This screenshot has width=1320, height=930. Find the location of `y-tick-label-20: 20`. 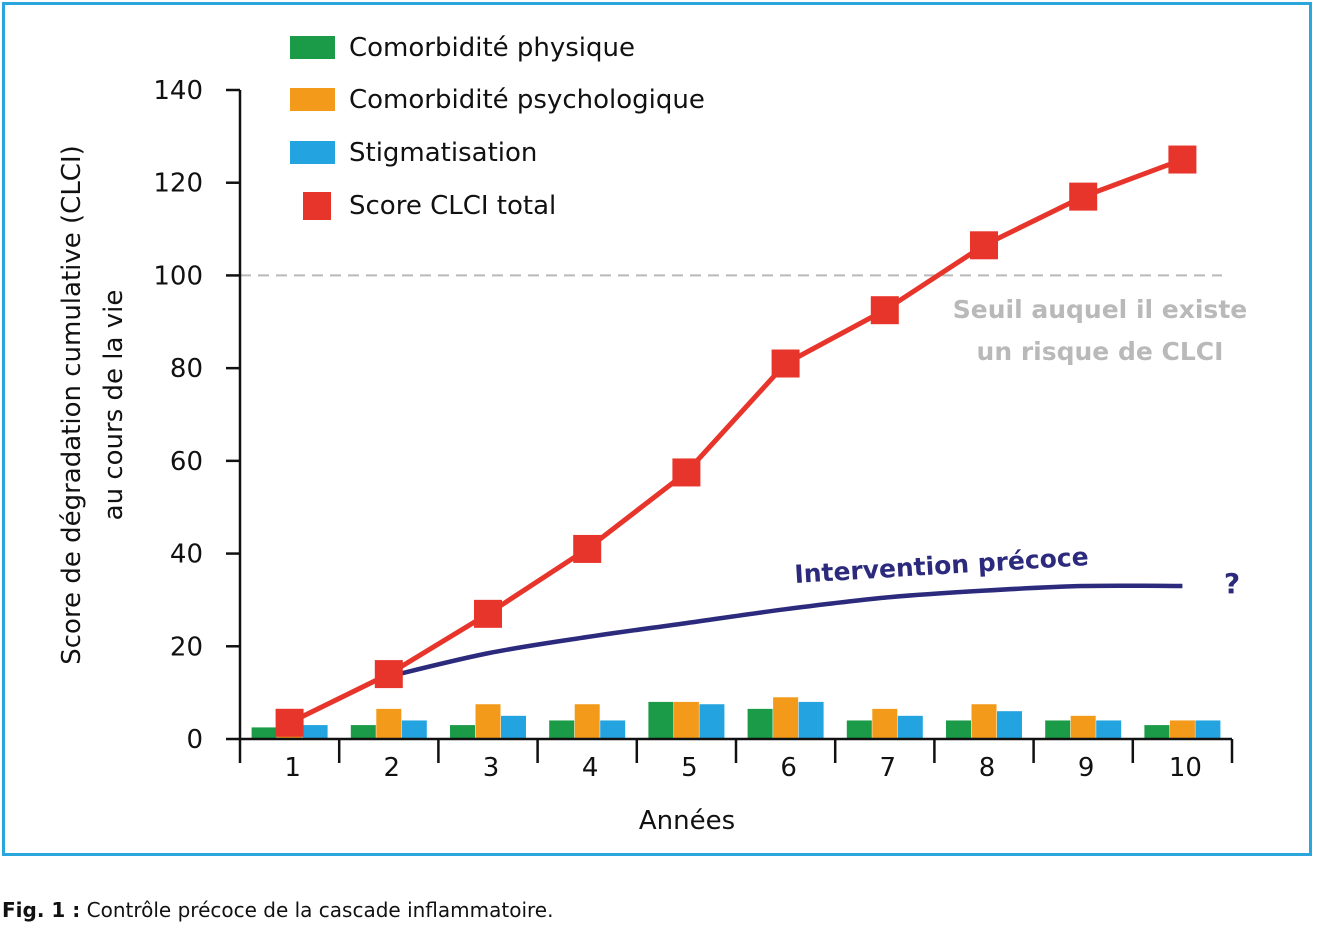

y-tick-label-20: 20 is located at coordinates (186, 647).